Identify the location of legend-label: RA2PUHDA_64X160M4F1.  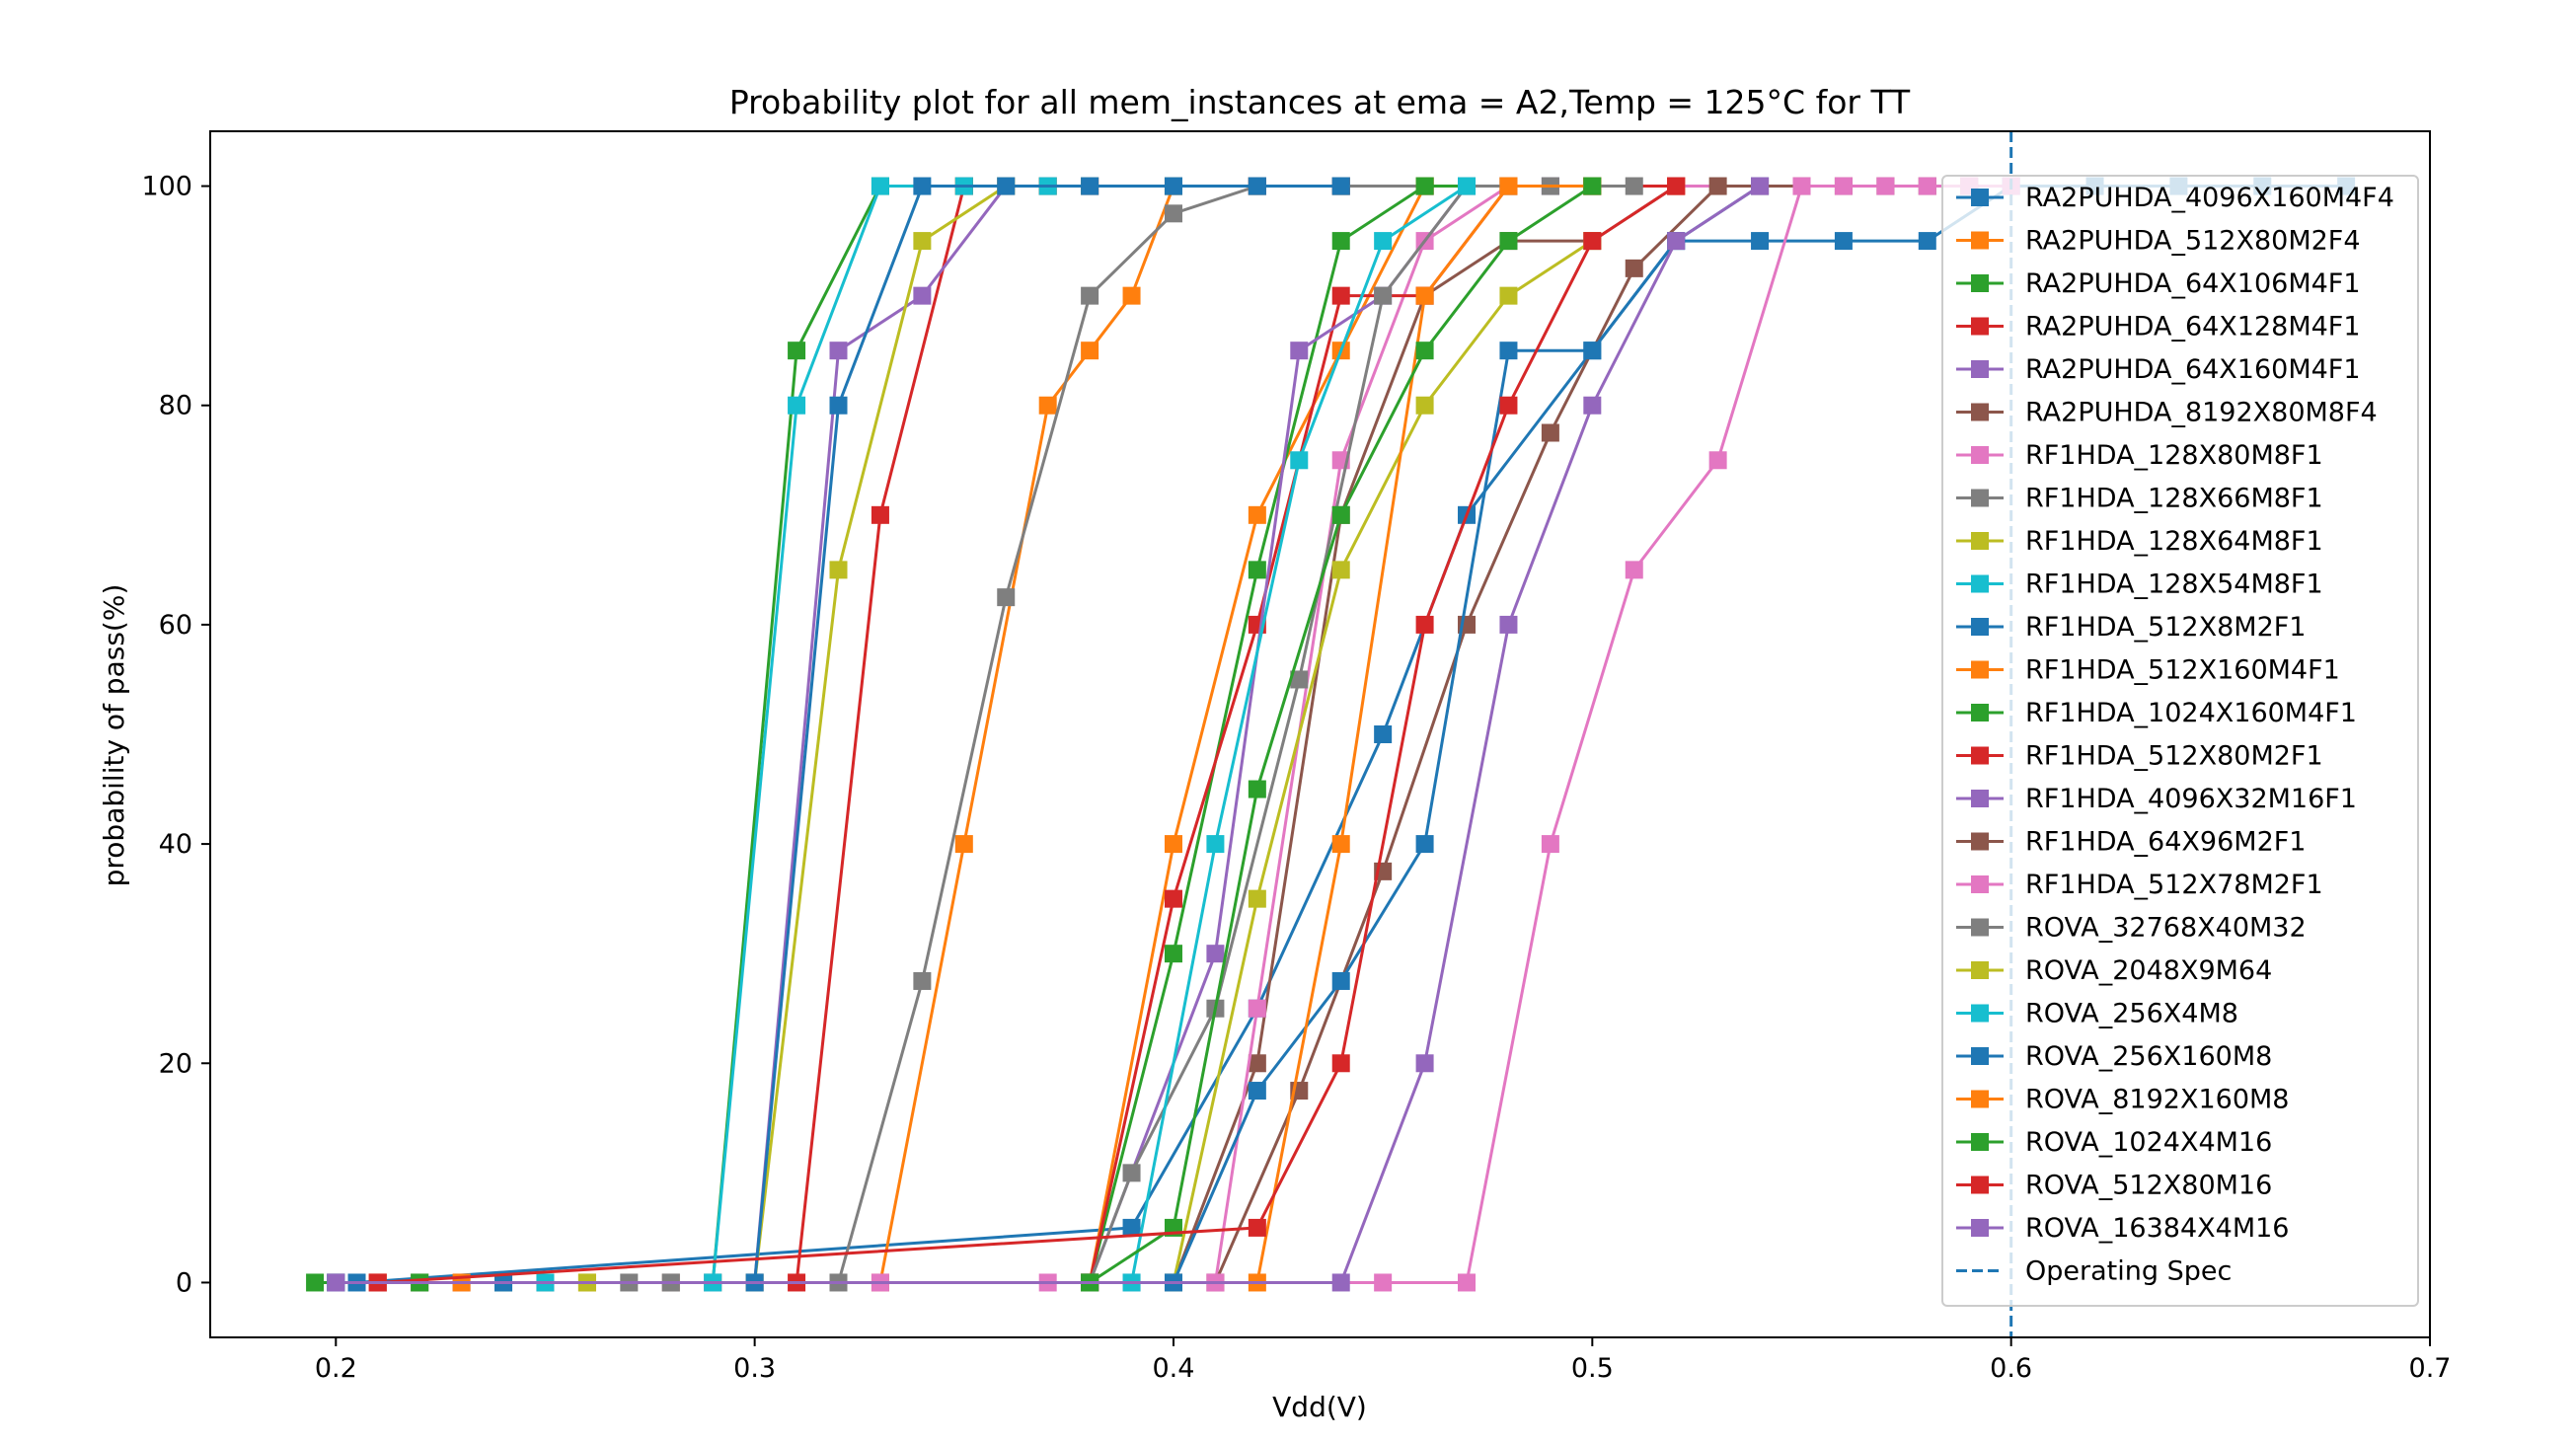
(2193, 370).